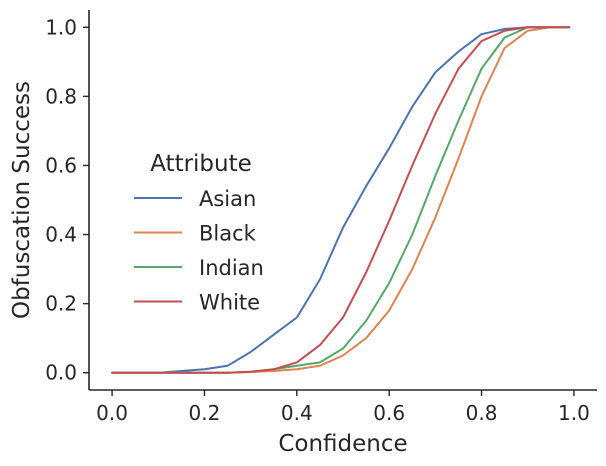 The width and height of the screenshot is (606, 466). Describe the element at coordinates (229, 303) in the screenshot. I see `legend-label-white: White` at that location.